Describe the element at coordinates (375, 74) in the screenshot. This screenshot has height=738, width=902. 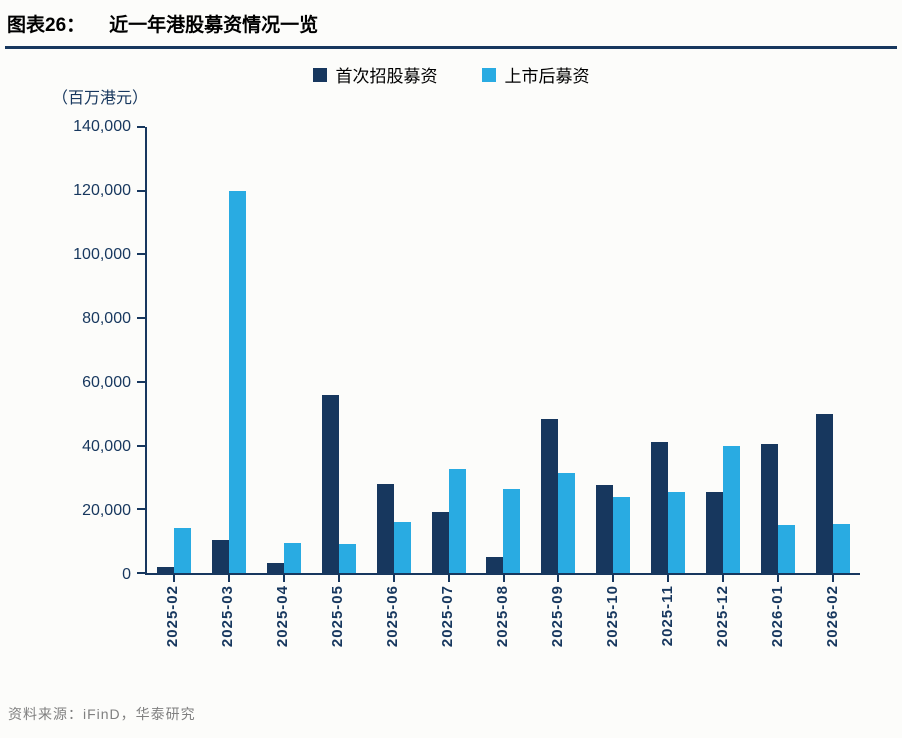
I see `legend-item-ipo: 首次招股募资` at that location.